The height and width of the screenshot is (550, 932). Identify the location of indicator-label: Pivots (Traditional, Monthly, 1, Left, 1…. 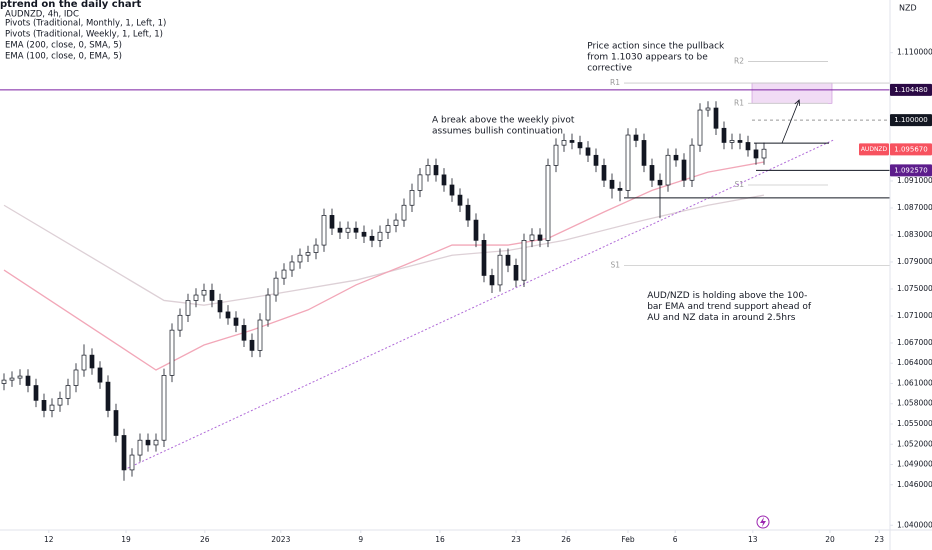
(85, 24).